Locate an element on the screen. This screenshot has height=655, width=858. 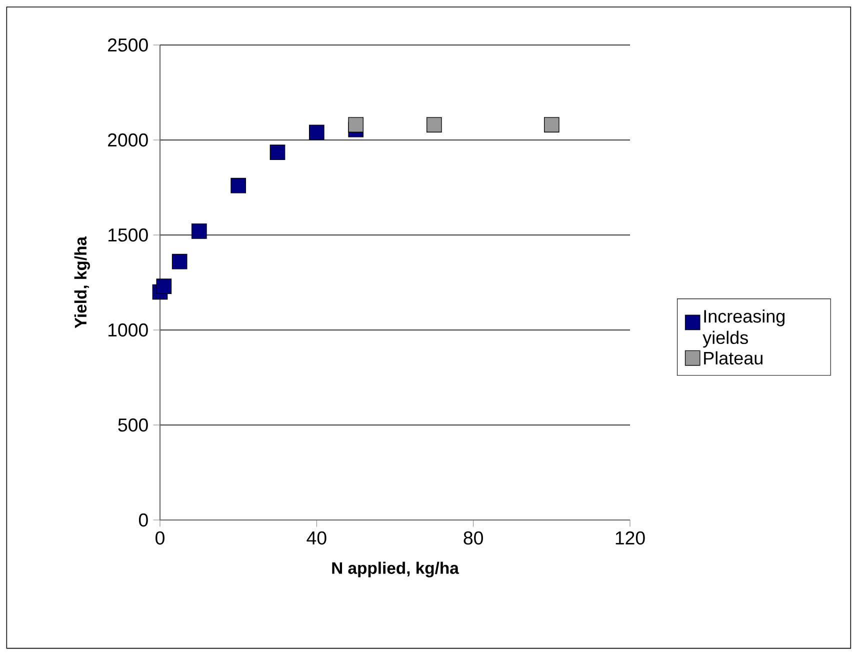
y-tick-label: 2000 is located at coordinates (128, 140).